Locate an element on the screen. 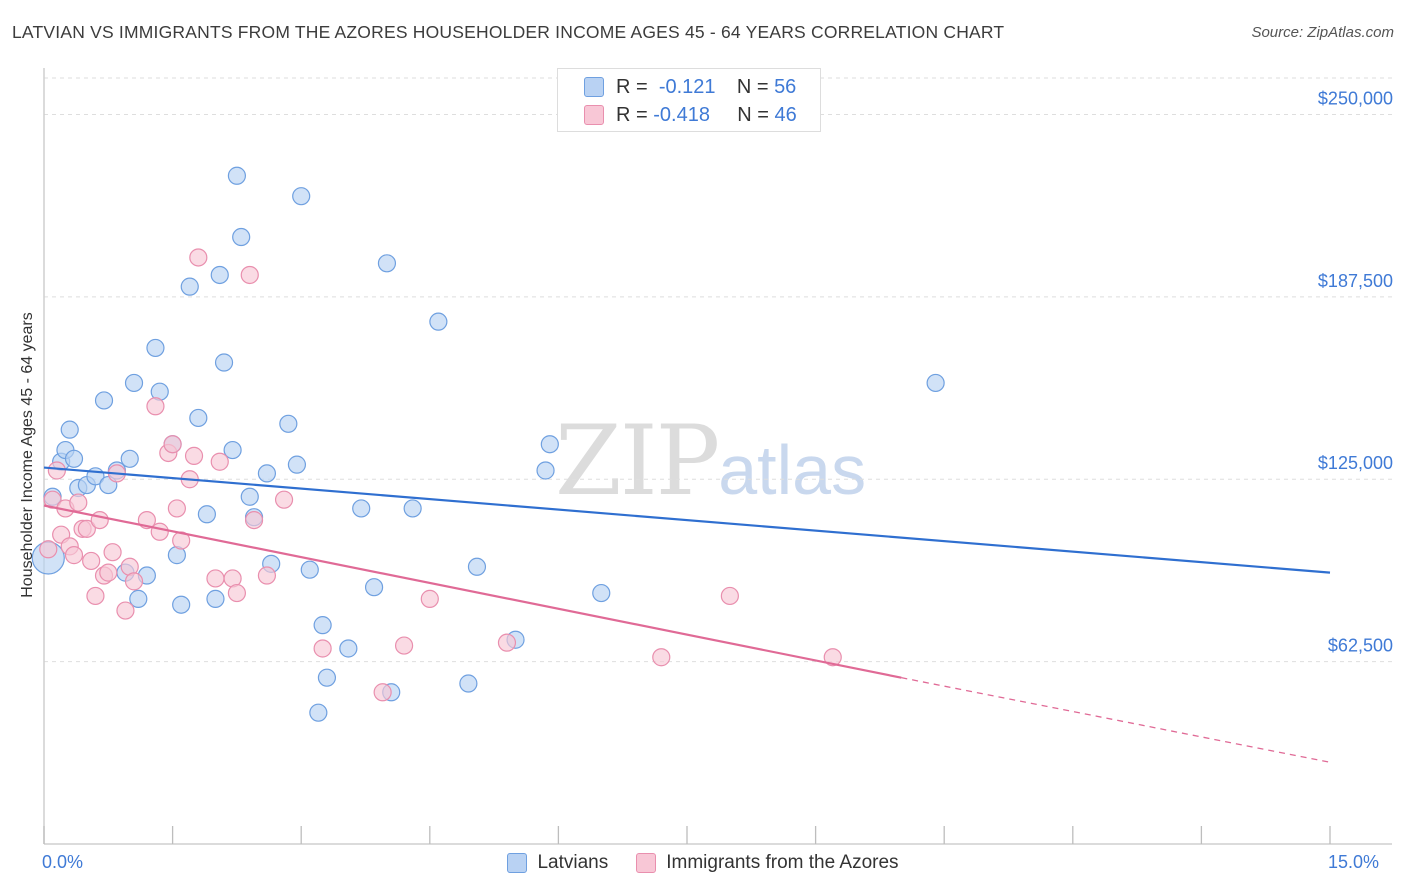 Image resolution: width=1406 pixels, height=892 pixels. series-legend: Latvians Immigrants from the Azores is located at coordinates (703, 863).